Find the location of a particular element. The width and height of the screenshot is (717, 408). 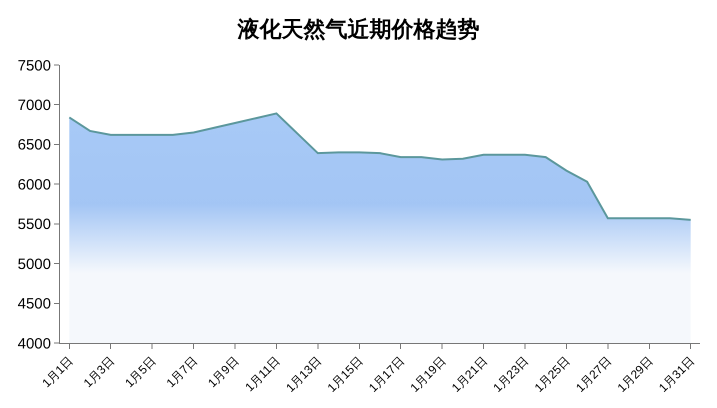

y-tick-label: 6500 is located at coordinates (34, 145).